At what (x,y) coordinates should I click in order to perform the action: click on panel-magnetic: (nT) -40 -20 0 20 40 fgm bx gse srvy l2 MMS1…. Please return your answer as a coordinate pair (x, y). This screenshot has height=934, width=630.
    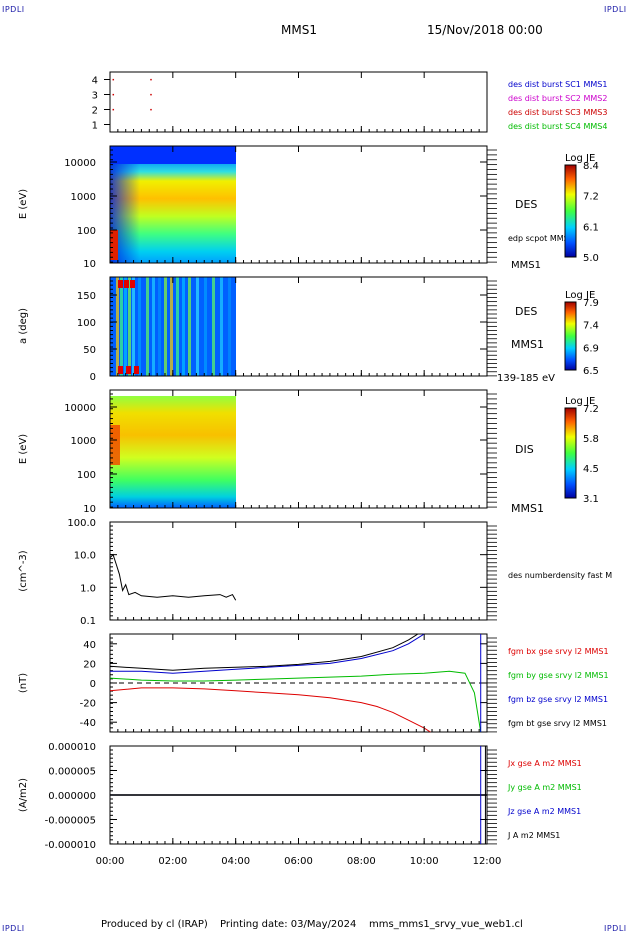
    Looking at the image, I should click on (313, 683).